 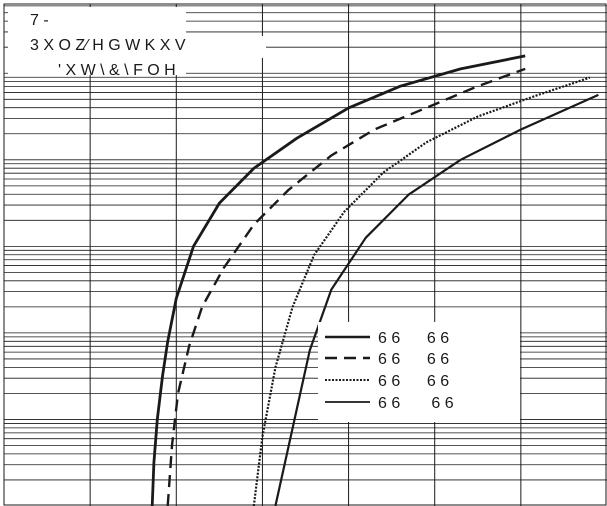 What do you see at coordinates (117, 70) in the screenshot?
I see `title-line-3: ' X W \ & \ F O H` at bounding box center [117, 70].